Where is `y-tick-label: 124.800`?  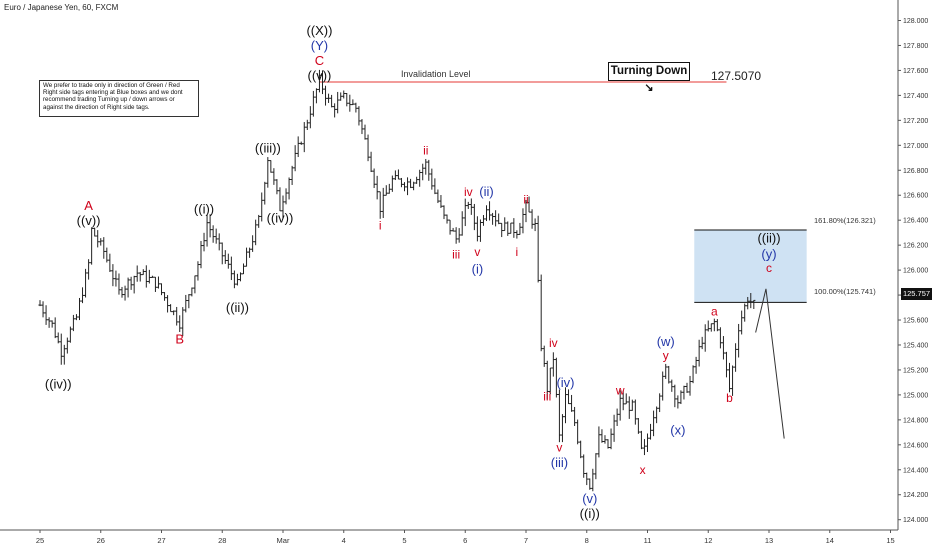
y-tick-label: 124.800 is located at coordinates (915, 420).